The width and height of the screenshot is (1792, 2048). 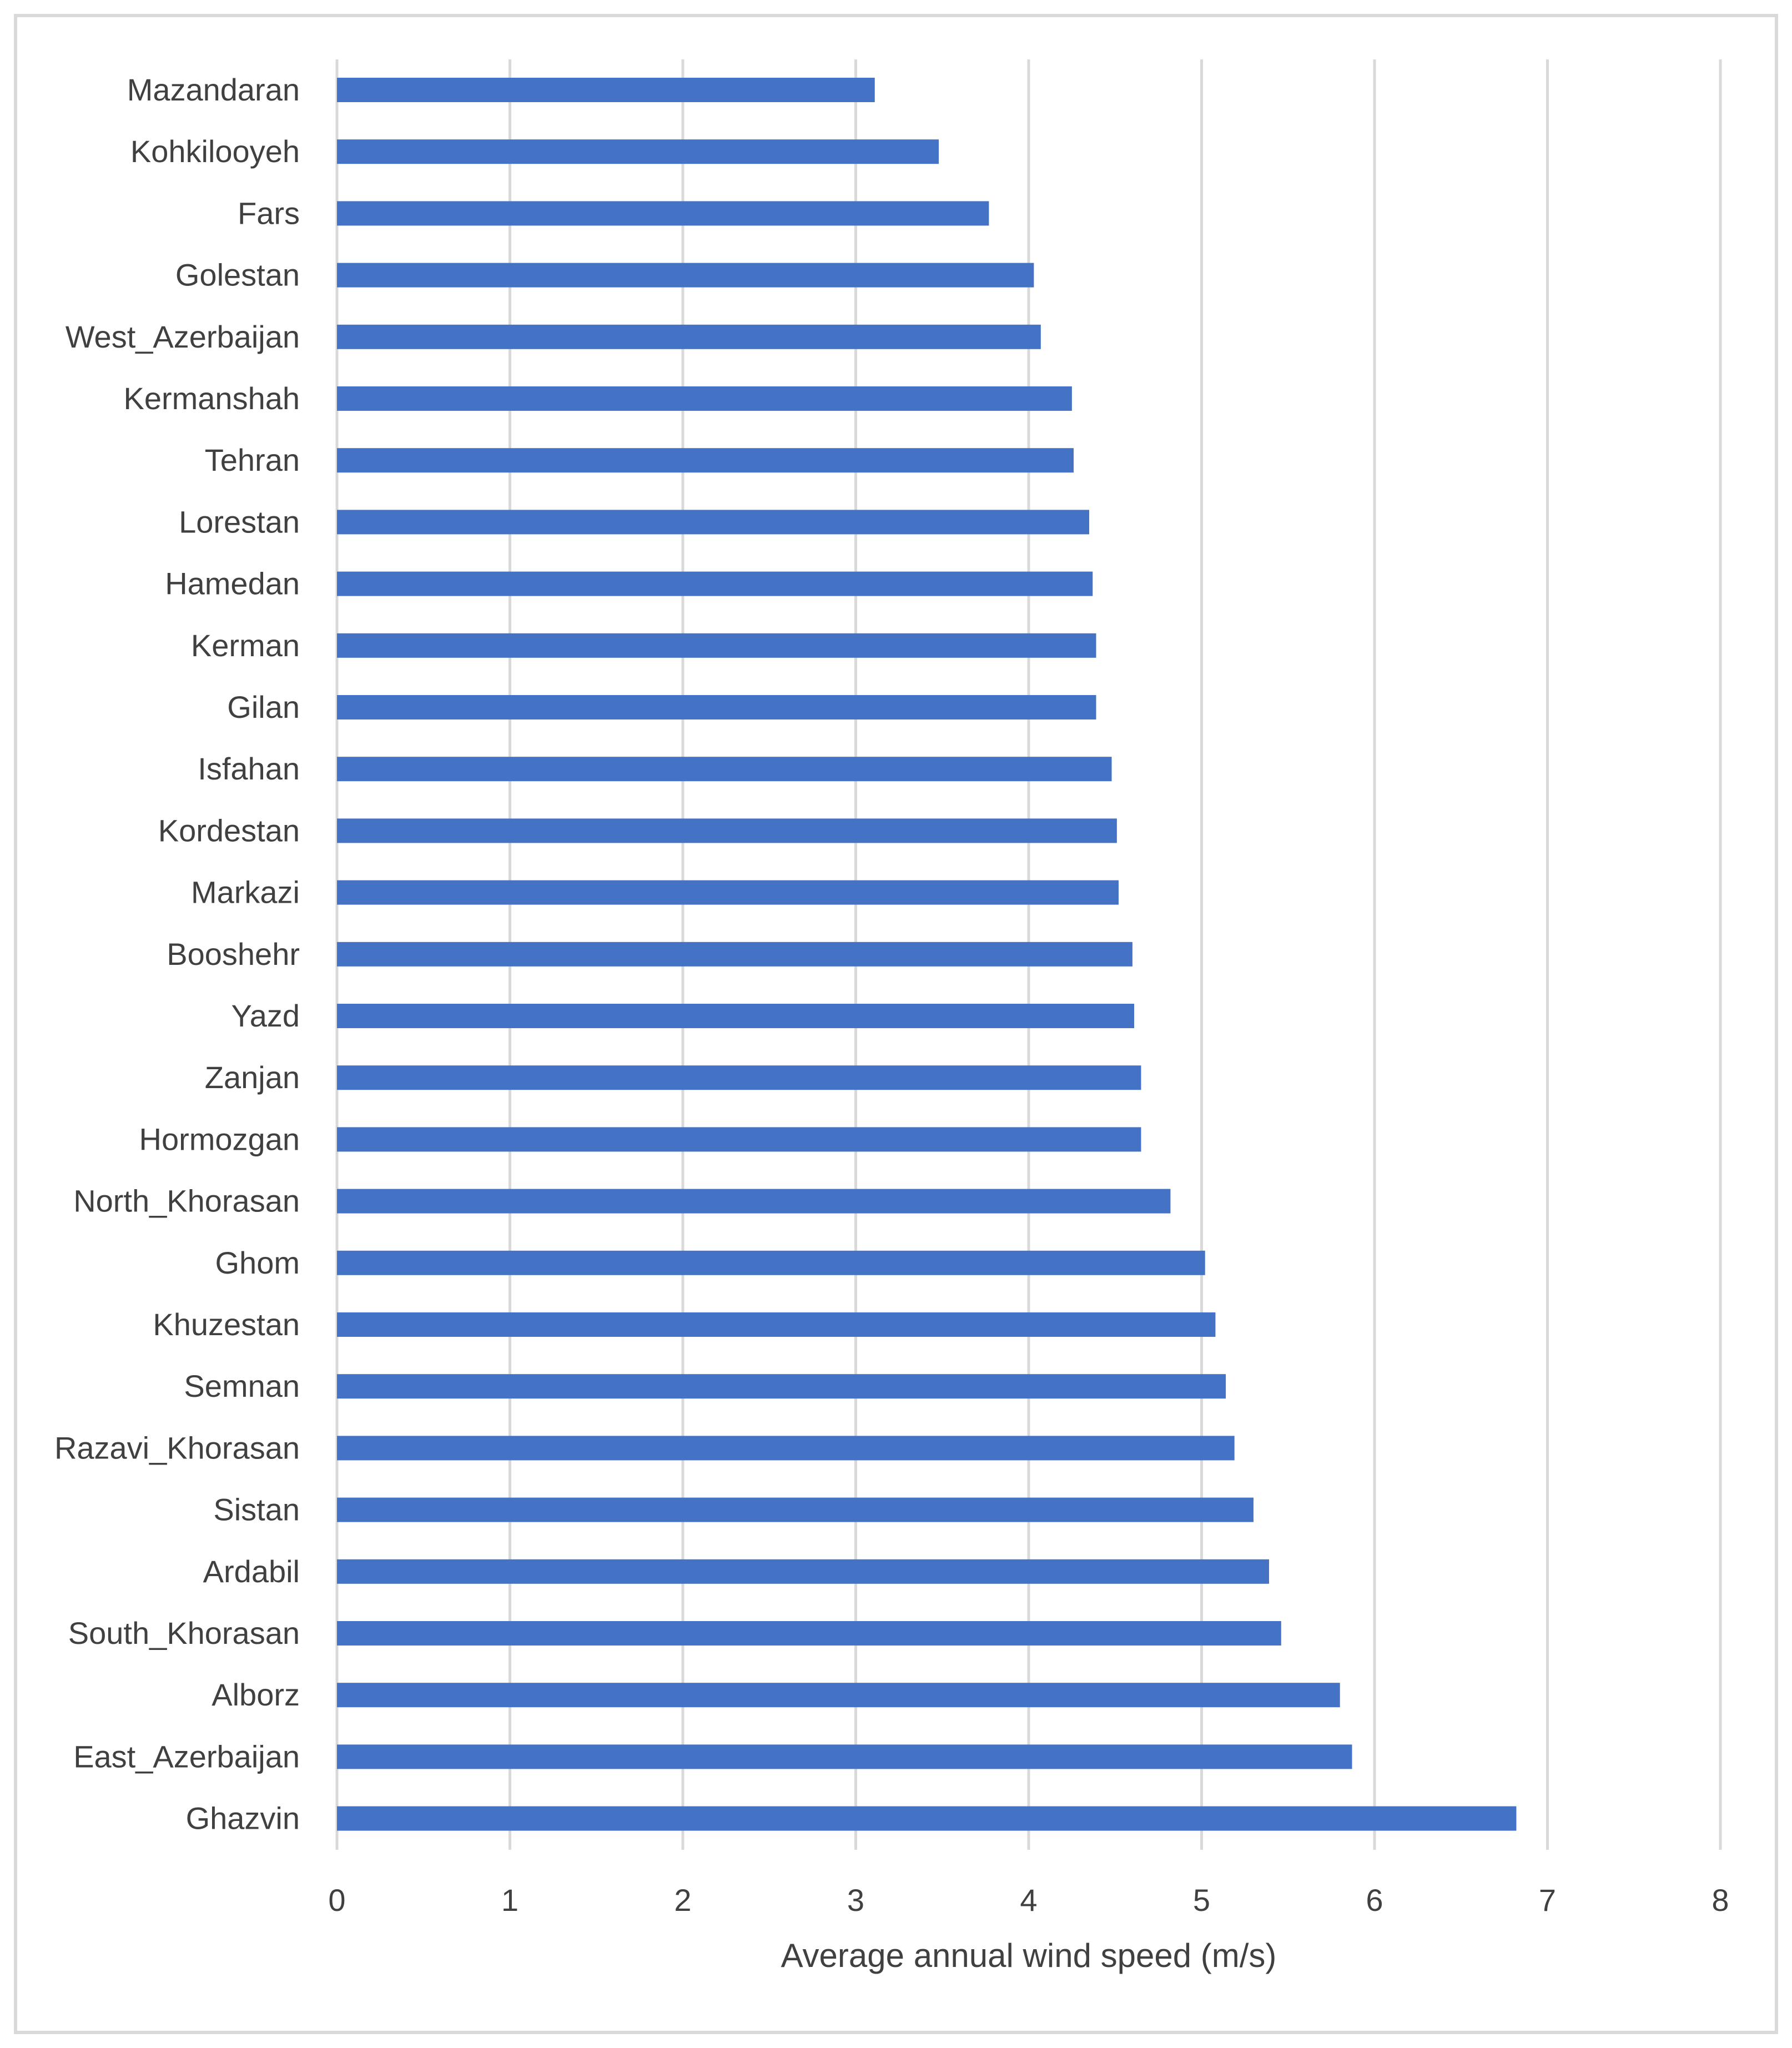 What do you see at coordinates (234, 954) in the screenshot?
I see `category-label: Booshehr` at bounding box center [234, 954].